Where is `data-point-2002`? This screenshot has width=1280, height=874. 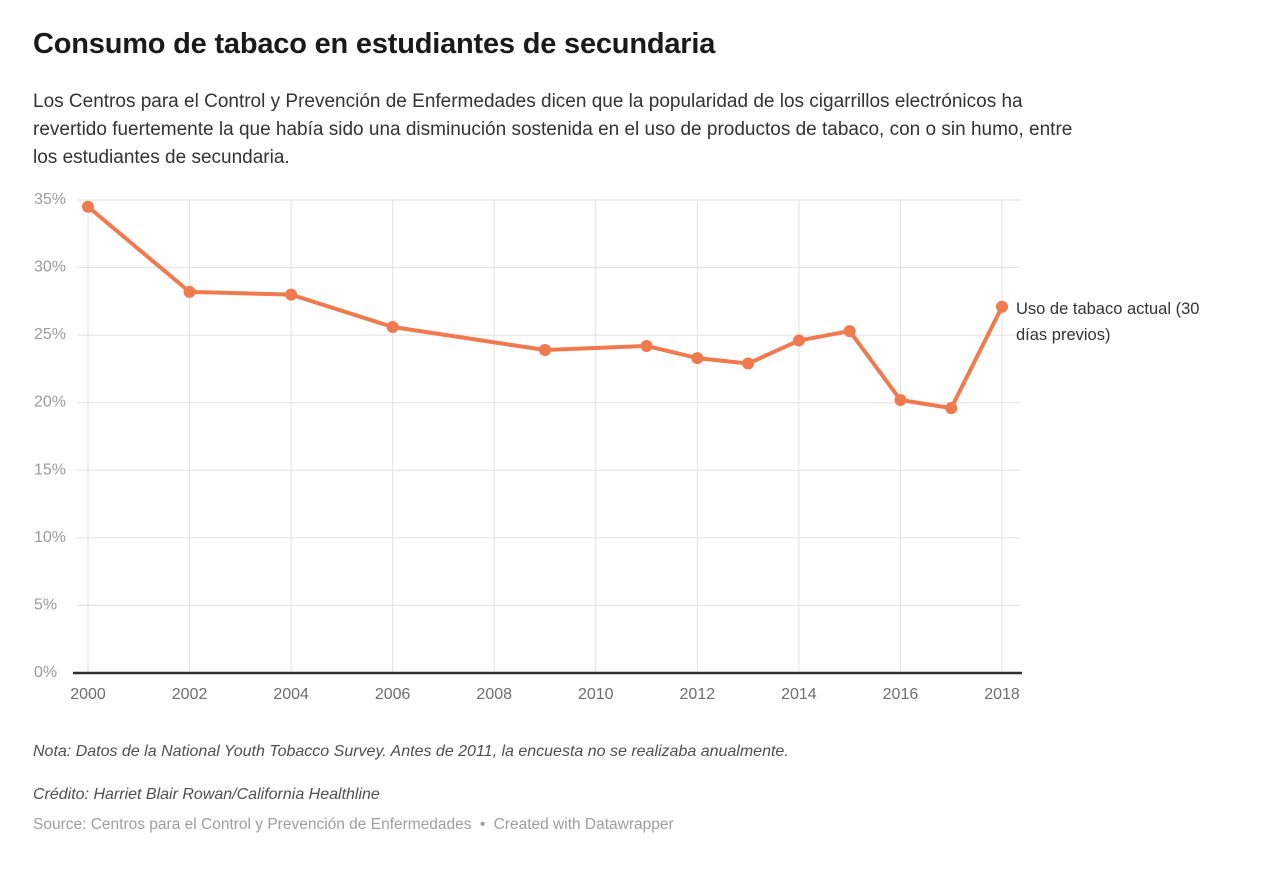
data-point-2002 is located at coordinates (189, 291).